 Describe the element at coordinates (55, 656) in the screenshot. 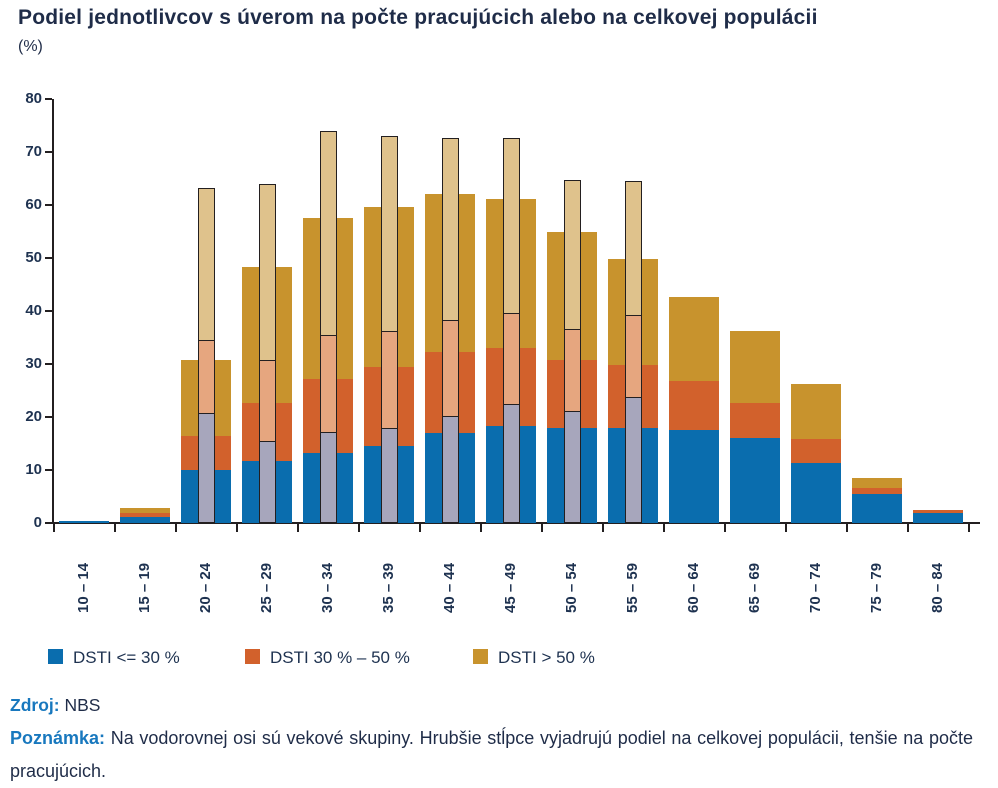

I see `legend-swatch-blue` at that location.